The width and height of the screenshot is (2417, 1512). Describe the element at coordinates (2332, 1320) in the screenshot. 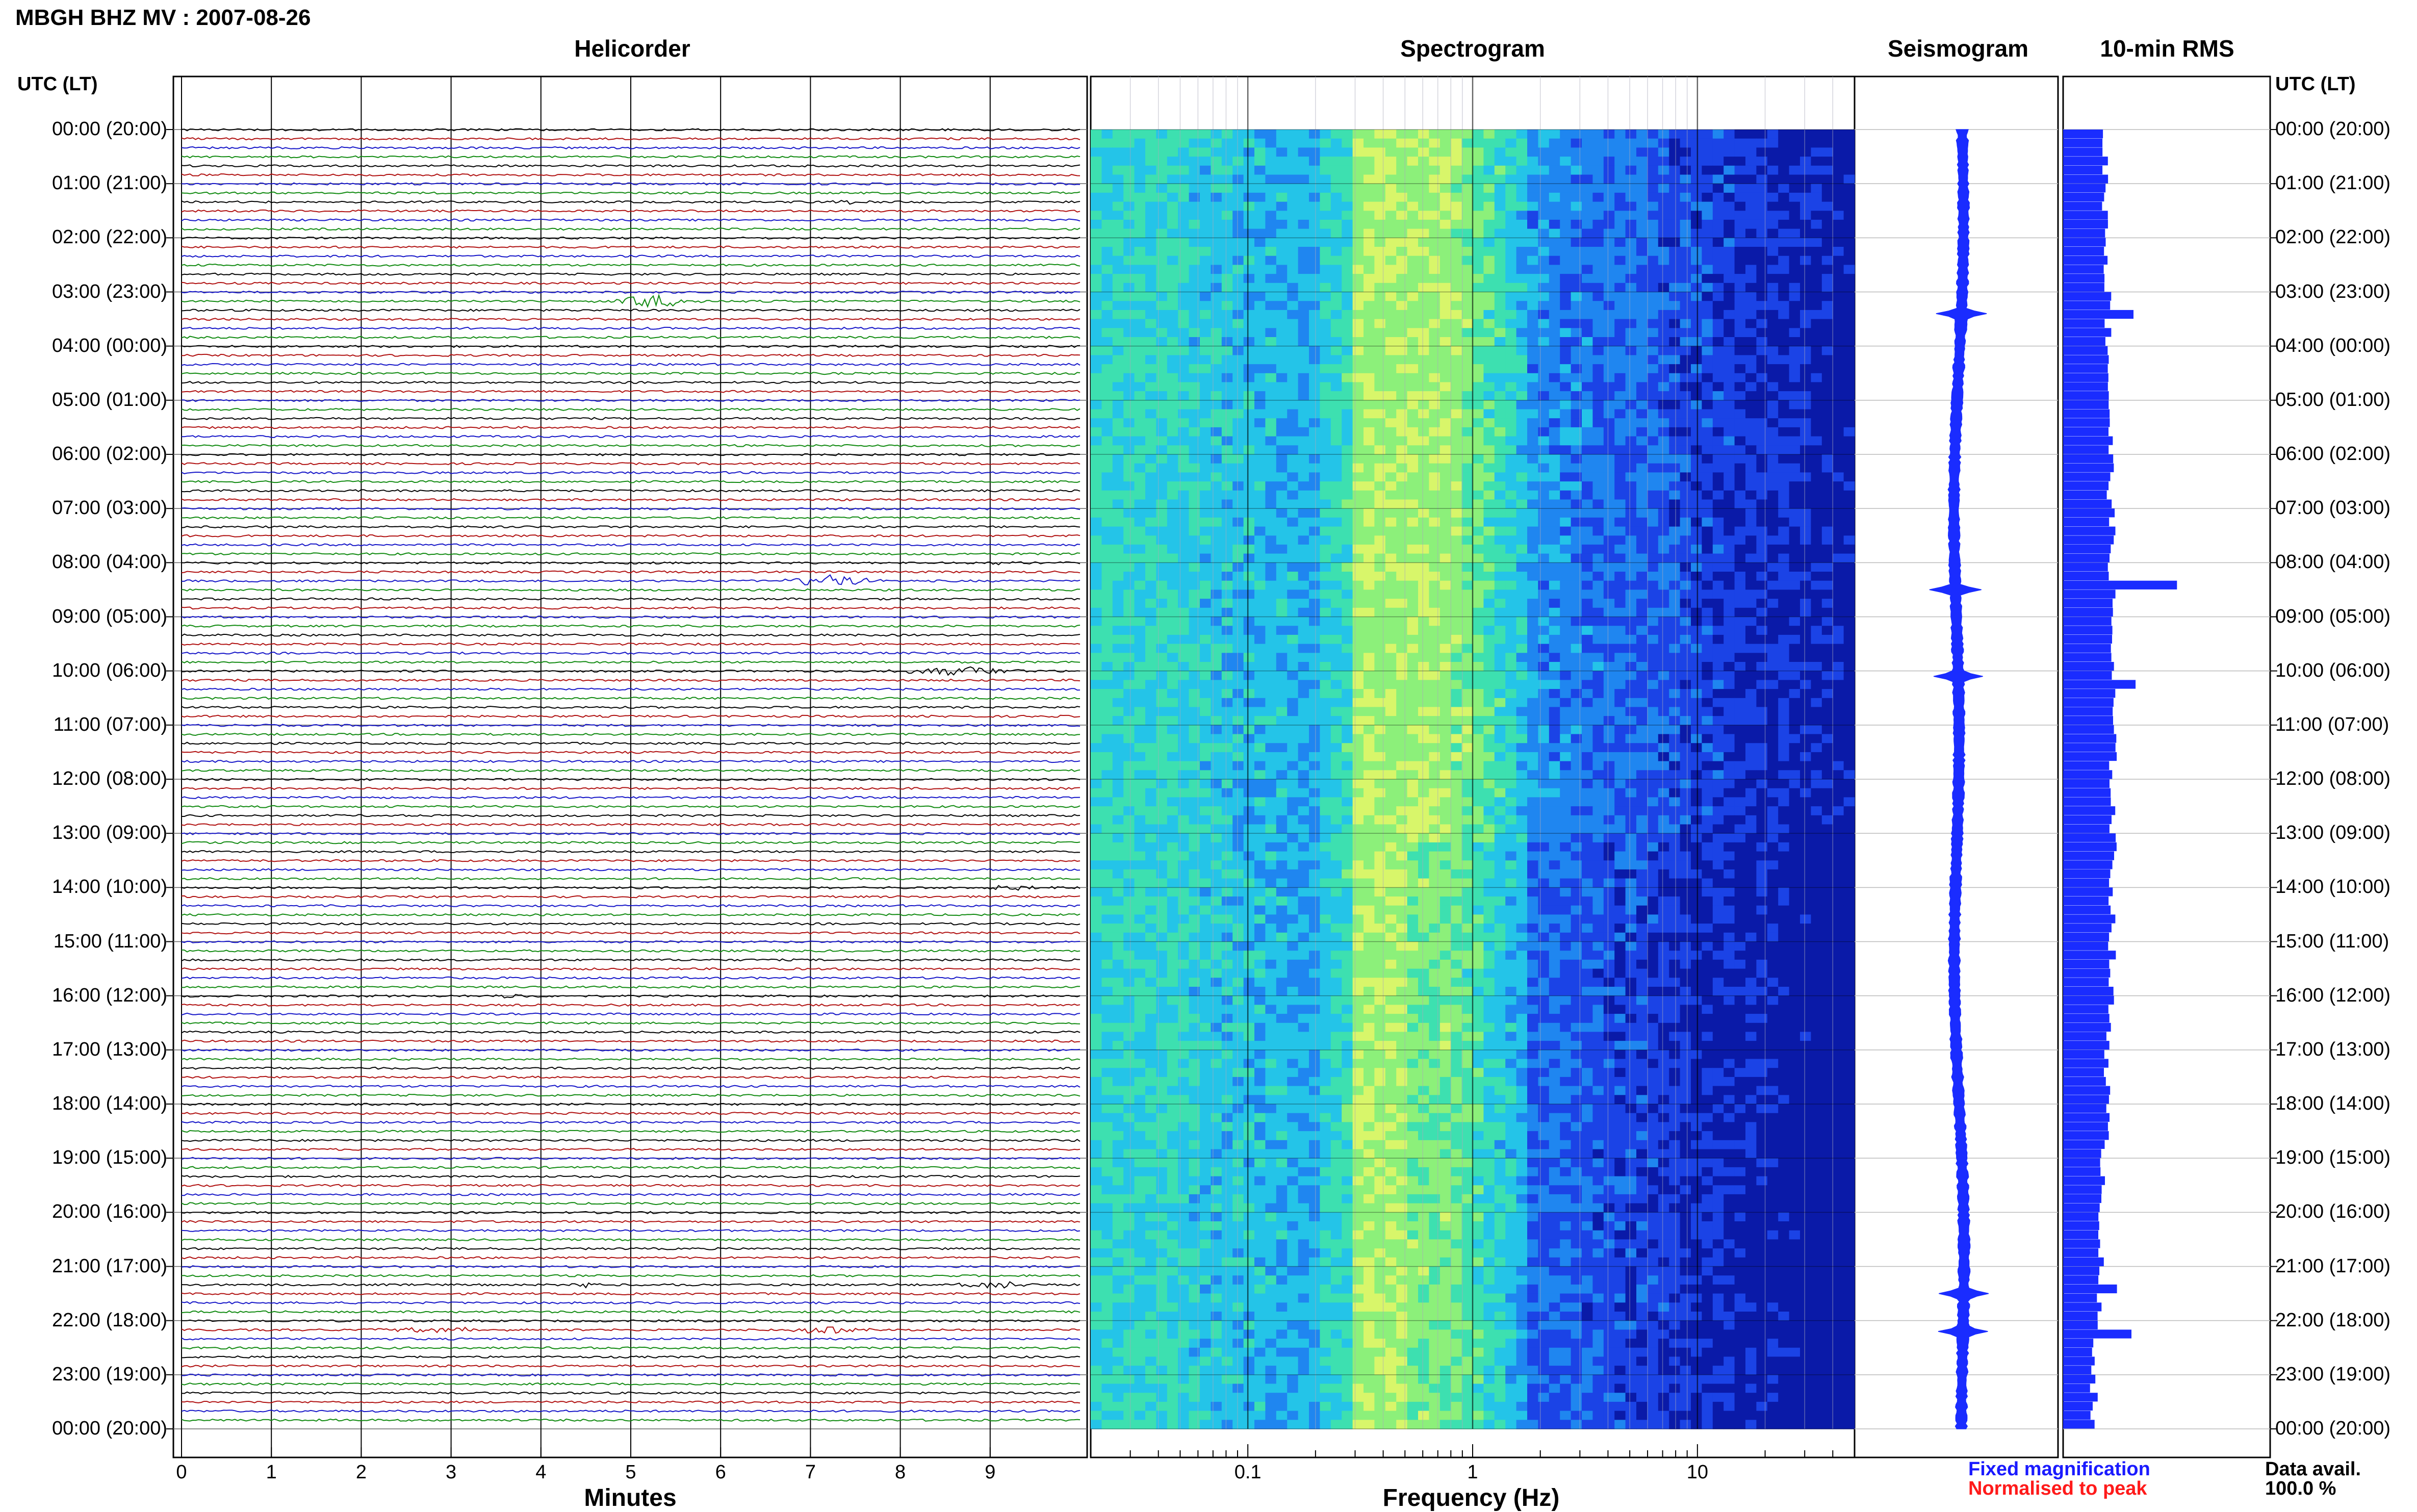

I see `time-tick-right: 22:00 (18:00)` at that location.